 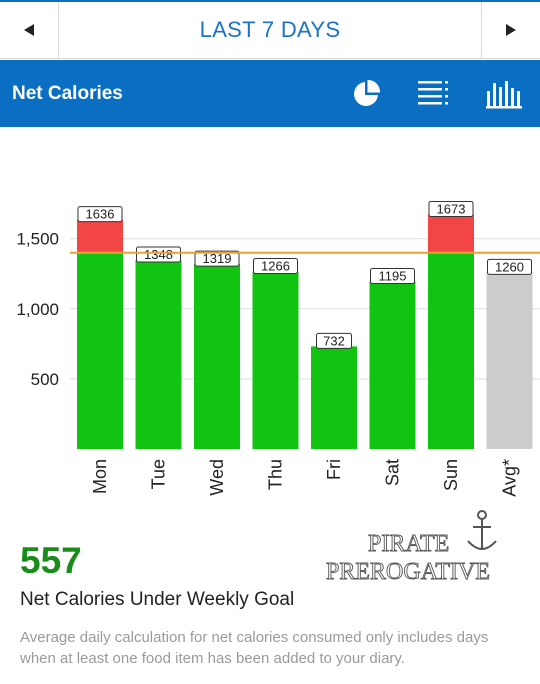 I want to click on next-range-button, so click(x=510, y=30).